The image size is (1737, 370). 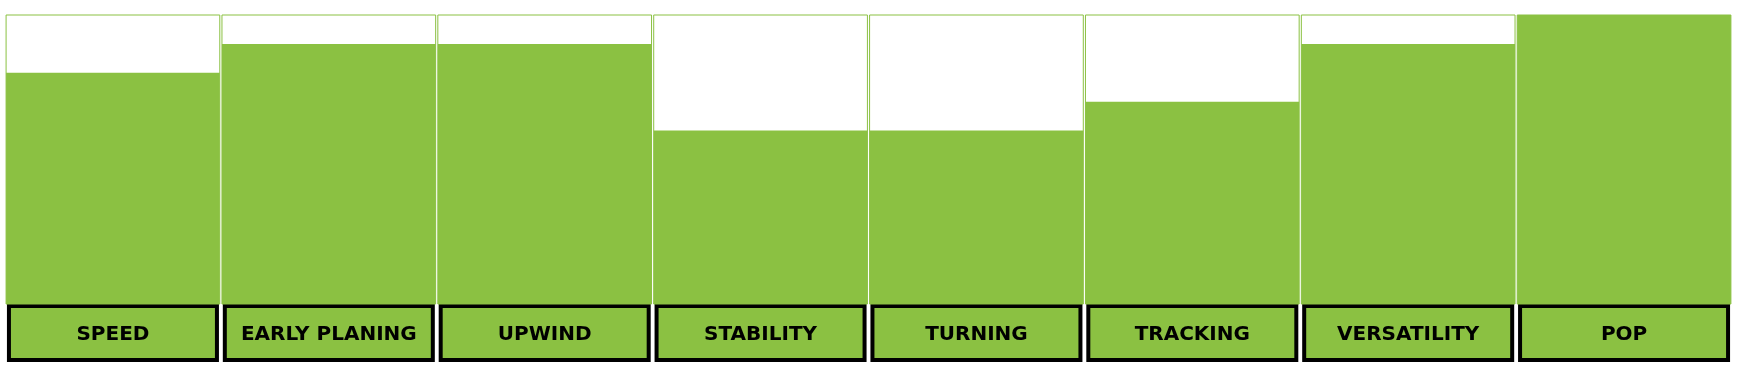 I want to click on x-tick-label: POP, so click(x=1624, y=333).